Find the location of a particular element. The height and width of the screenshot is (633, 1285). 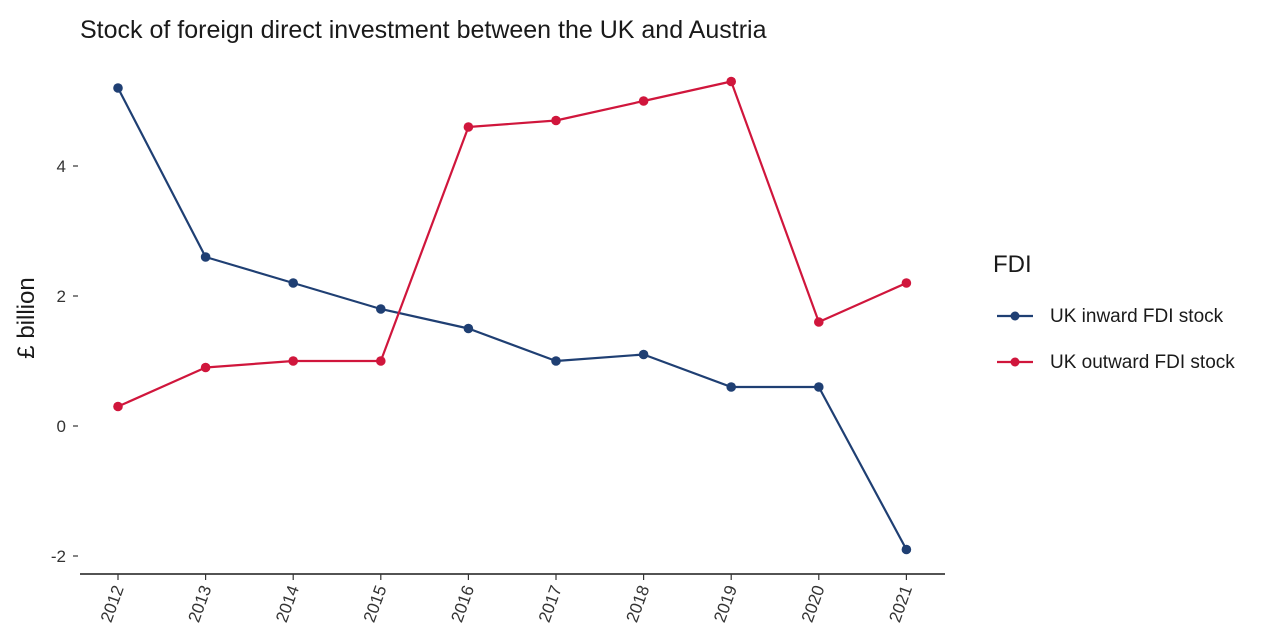

x-tick-label: 2017 is located at coordinates (550, 604).